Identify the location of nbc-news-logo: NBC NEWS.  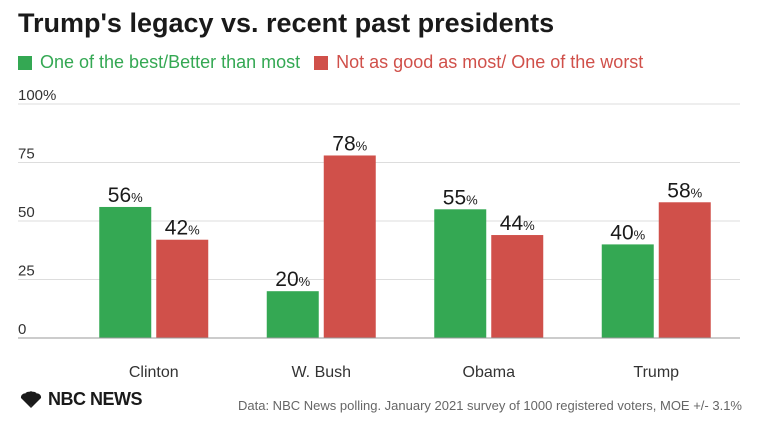
(80, 399).